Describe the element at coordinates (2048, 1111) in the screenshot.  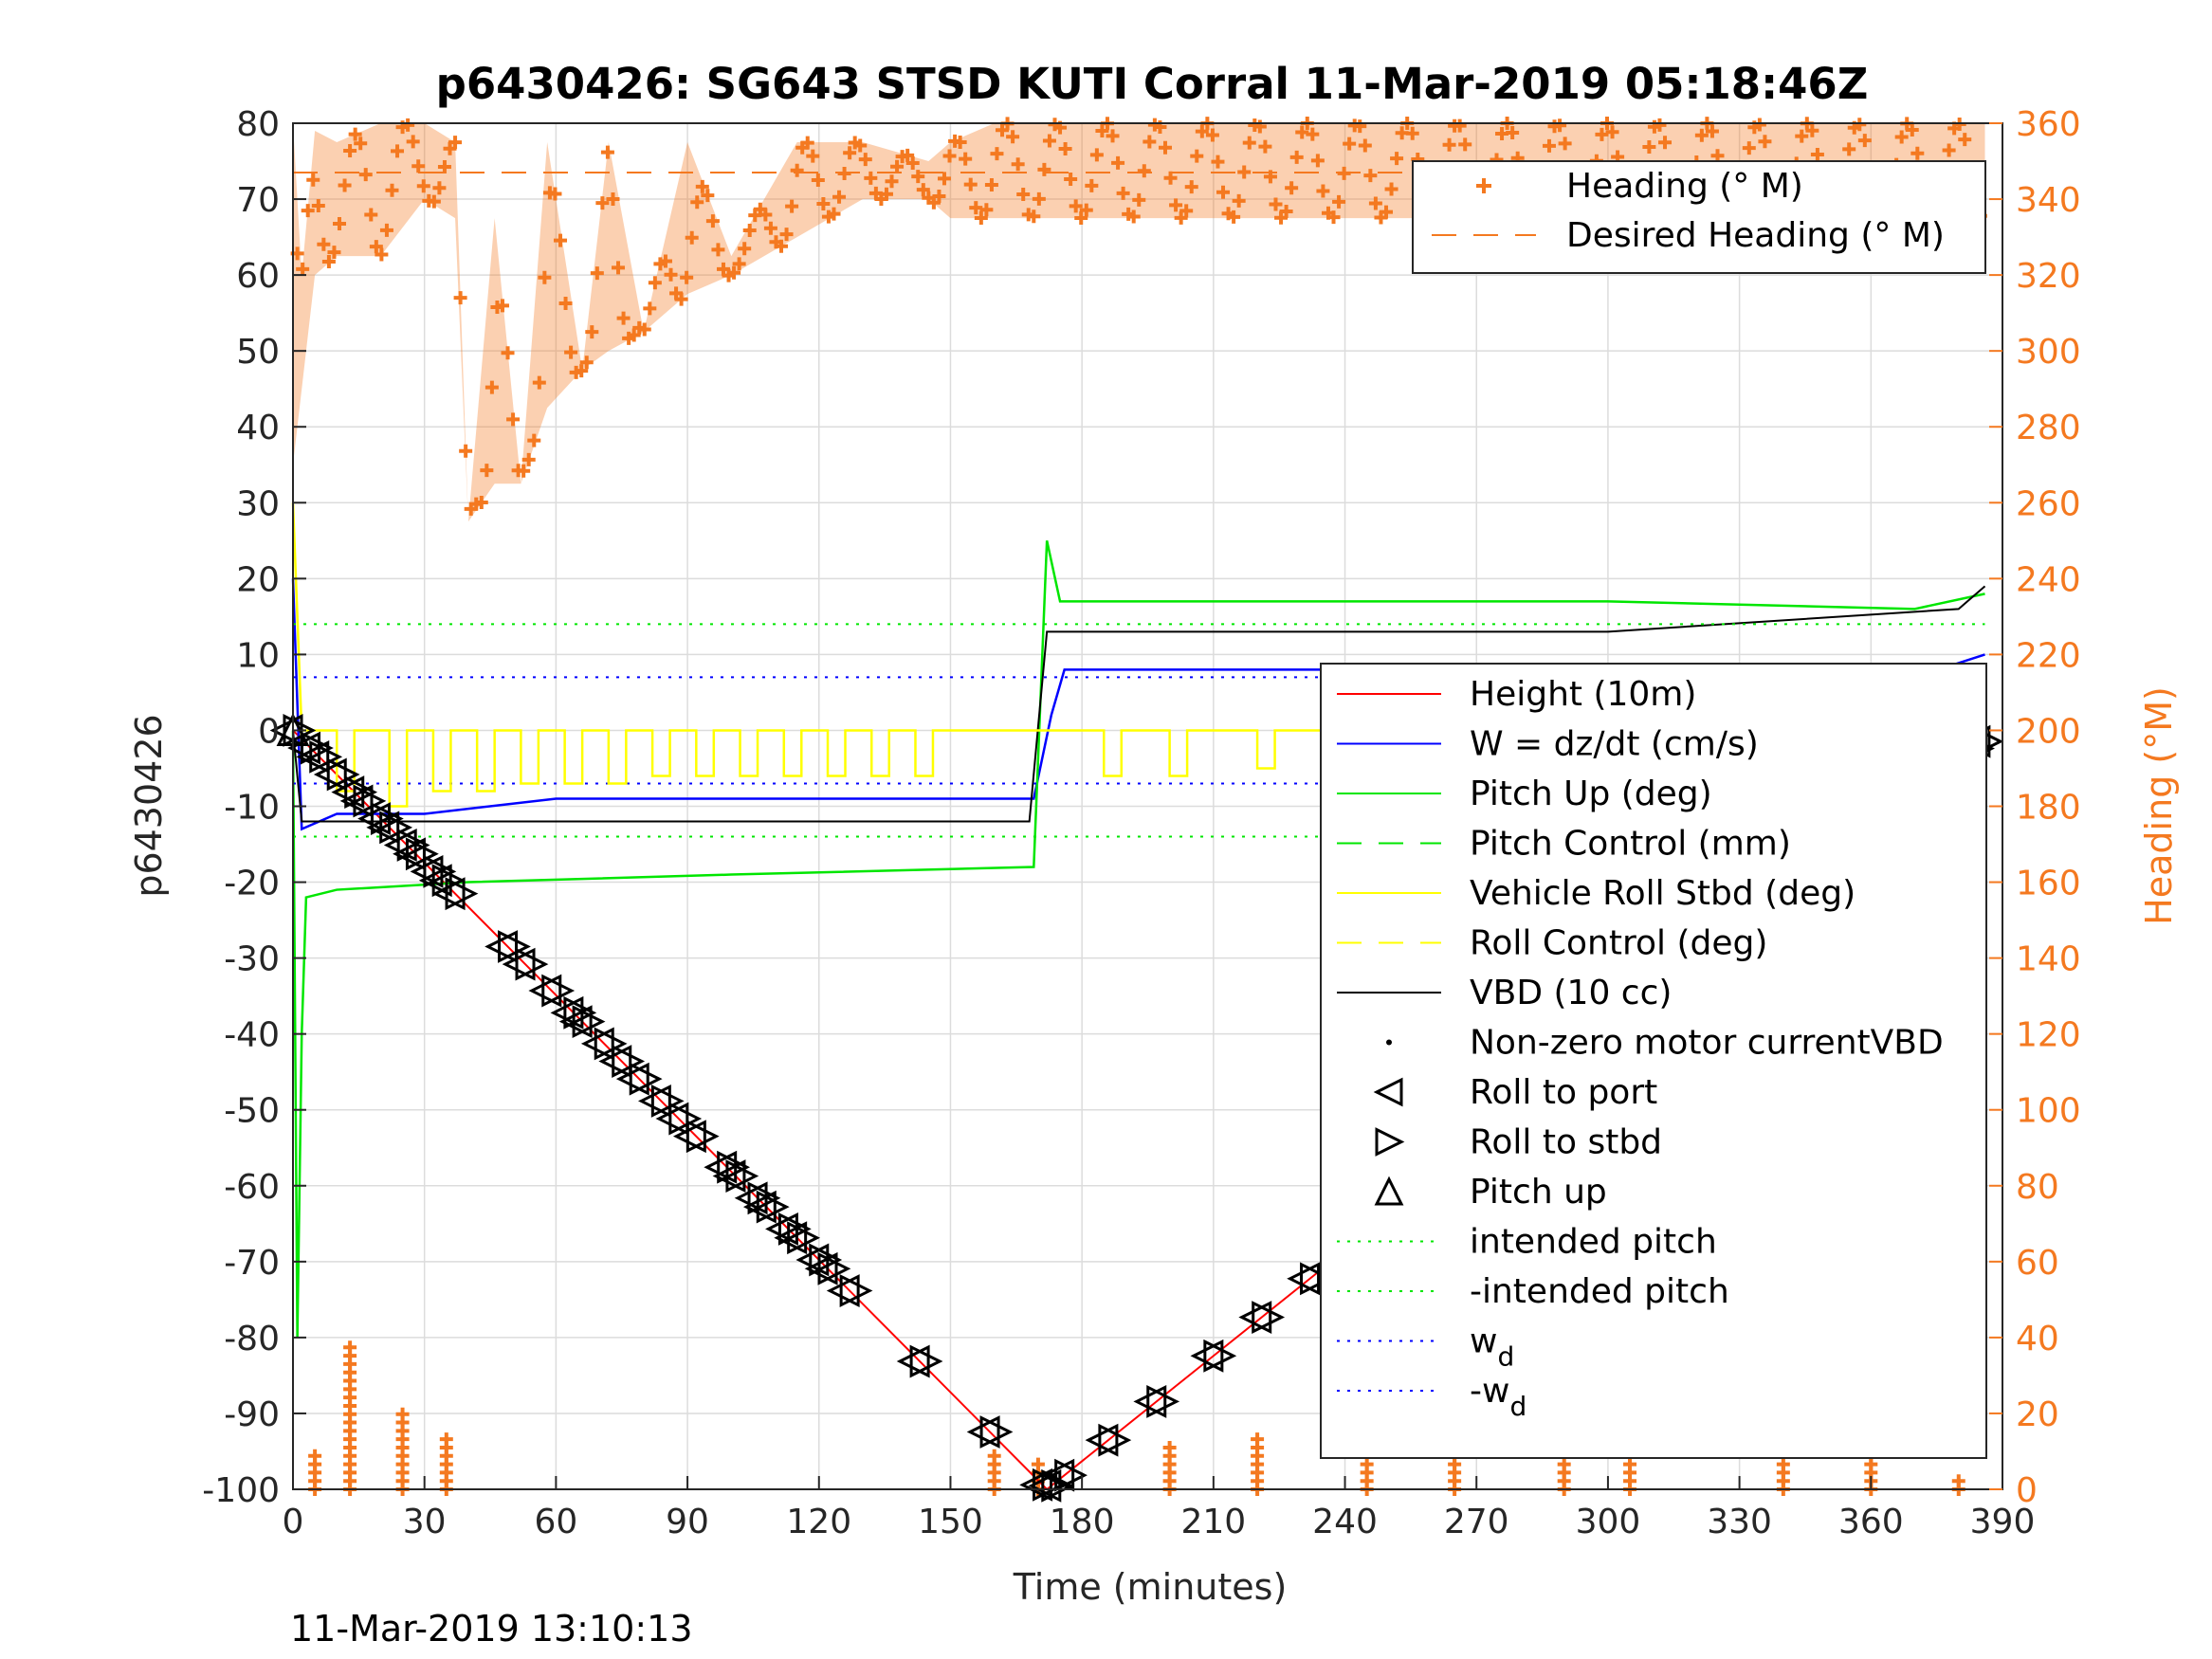
I see `y-tick-label-right: 100` at that location.